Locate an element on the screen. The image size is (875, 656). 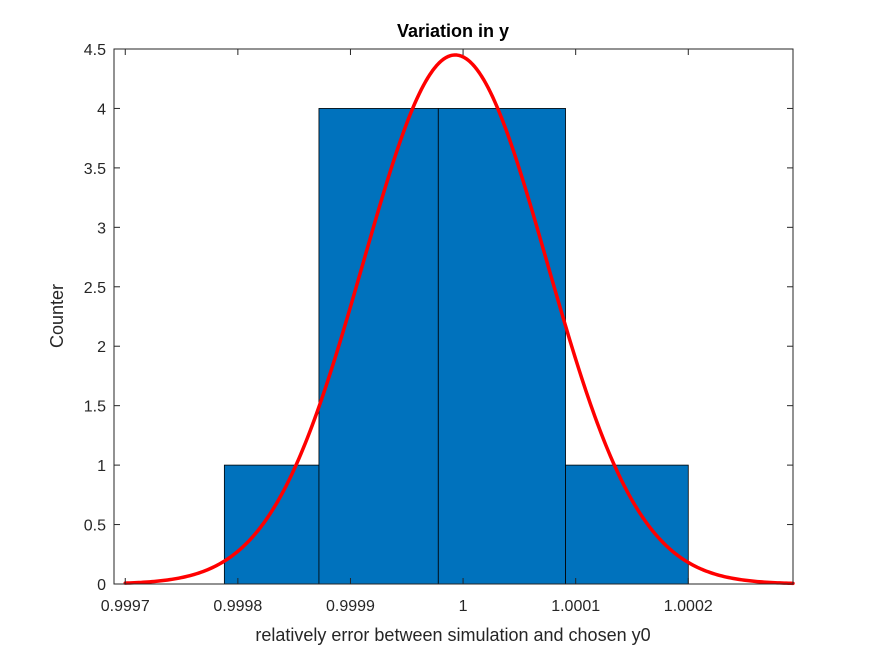
x-tick-label: 1.0001 is located at coordinates (575, 606).